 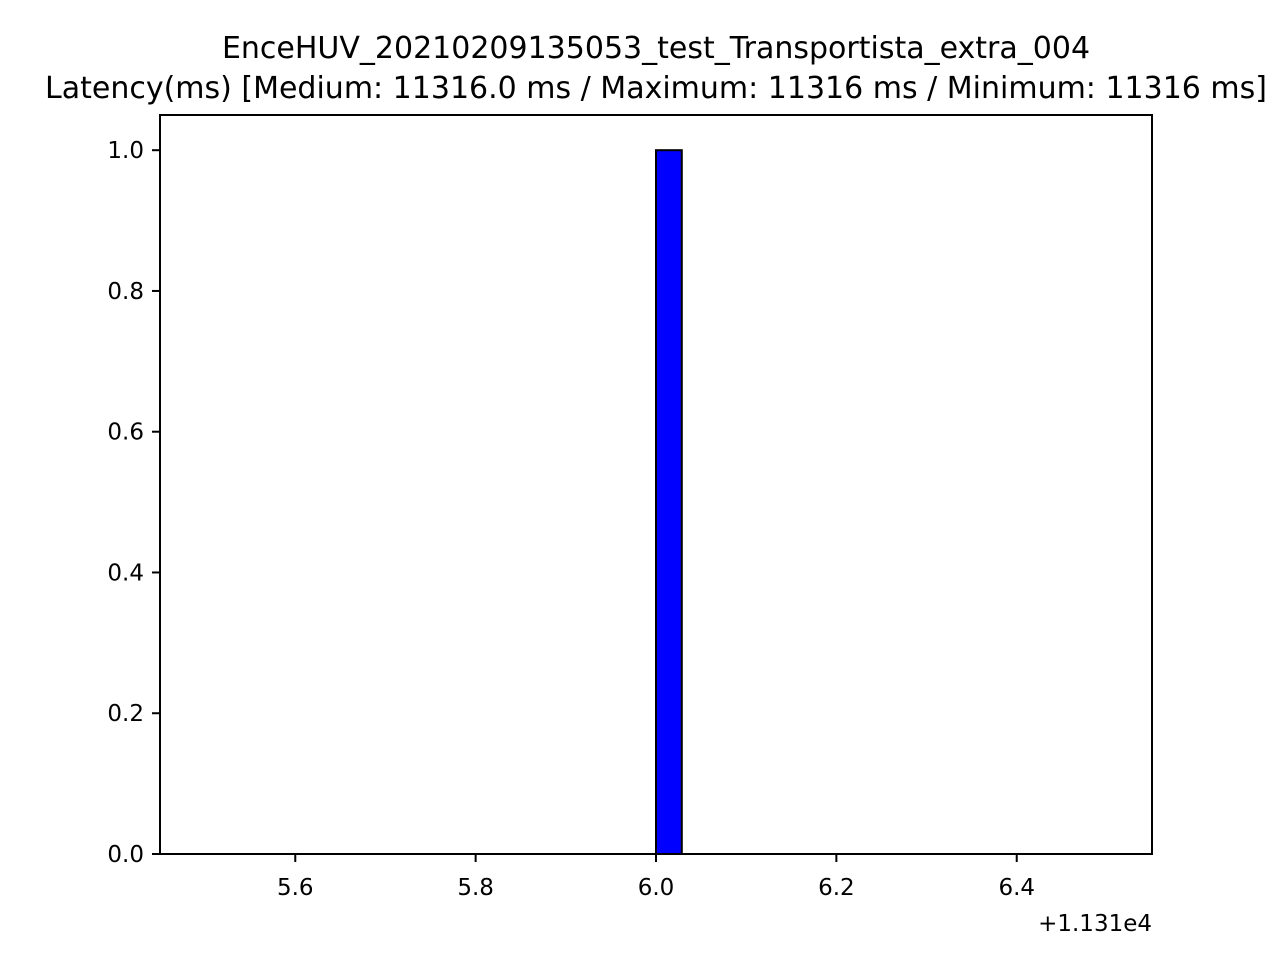 I want to click on y-tick-label: 0.2, so click(x=125, y=714).